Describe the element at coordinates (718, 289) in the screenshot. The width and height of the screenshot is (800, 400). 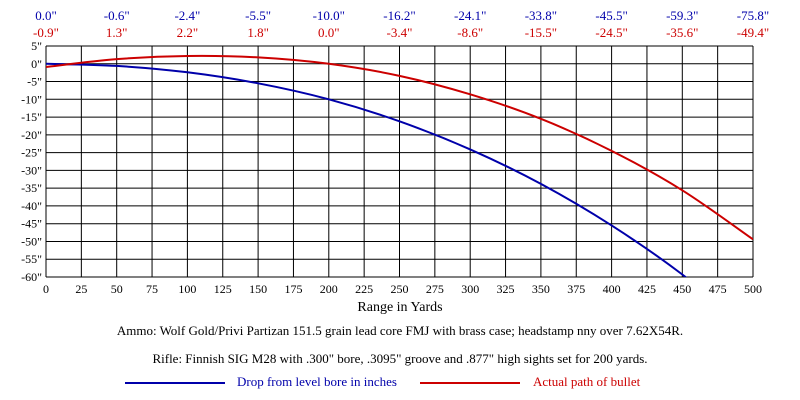
I see `x-tick-label: 475` at that location.